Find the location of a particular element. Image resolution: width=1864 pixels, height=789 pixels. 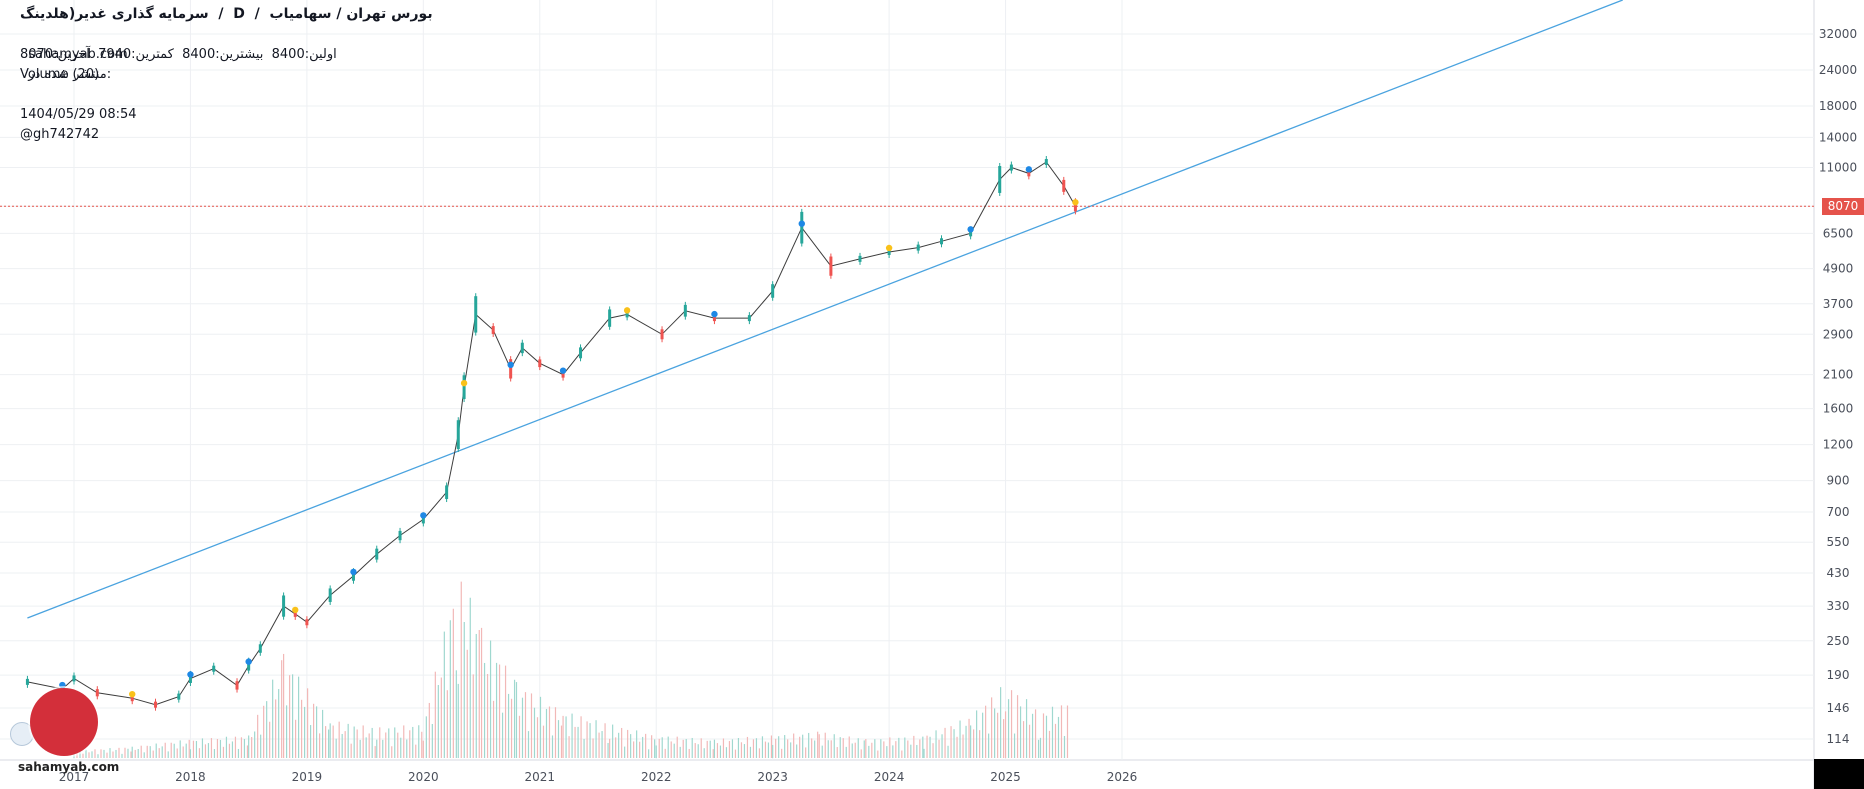

sahamyab-logo is located at coordinates (64, 722).